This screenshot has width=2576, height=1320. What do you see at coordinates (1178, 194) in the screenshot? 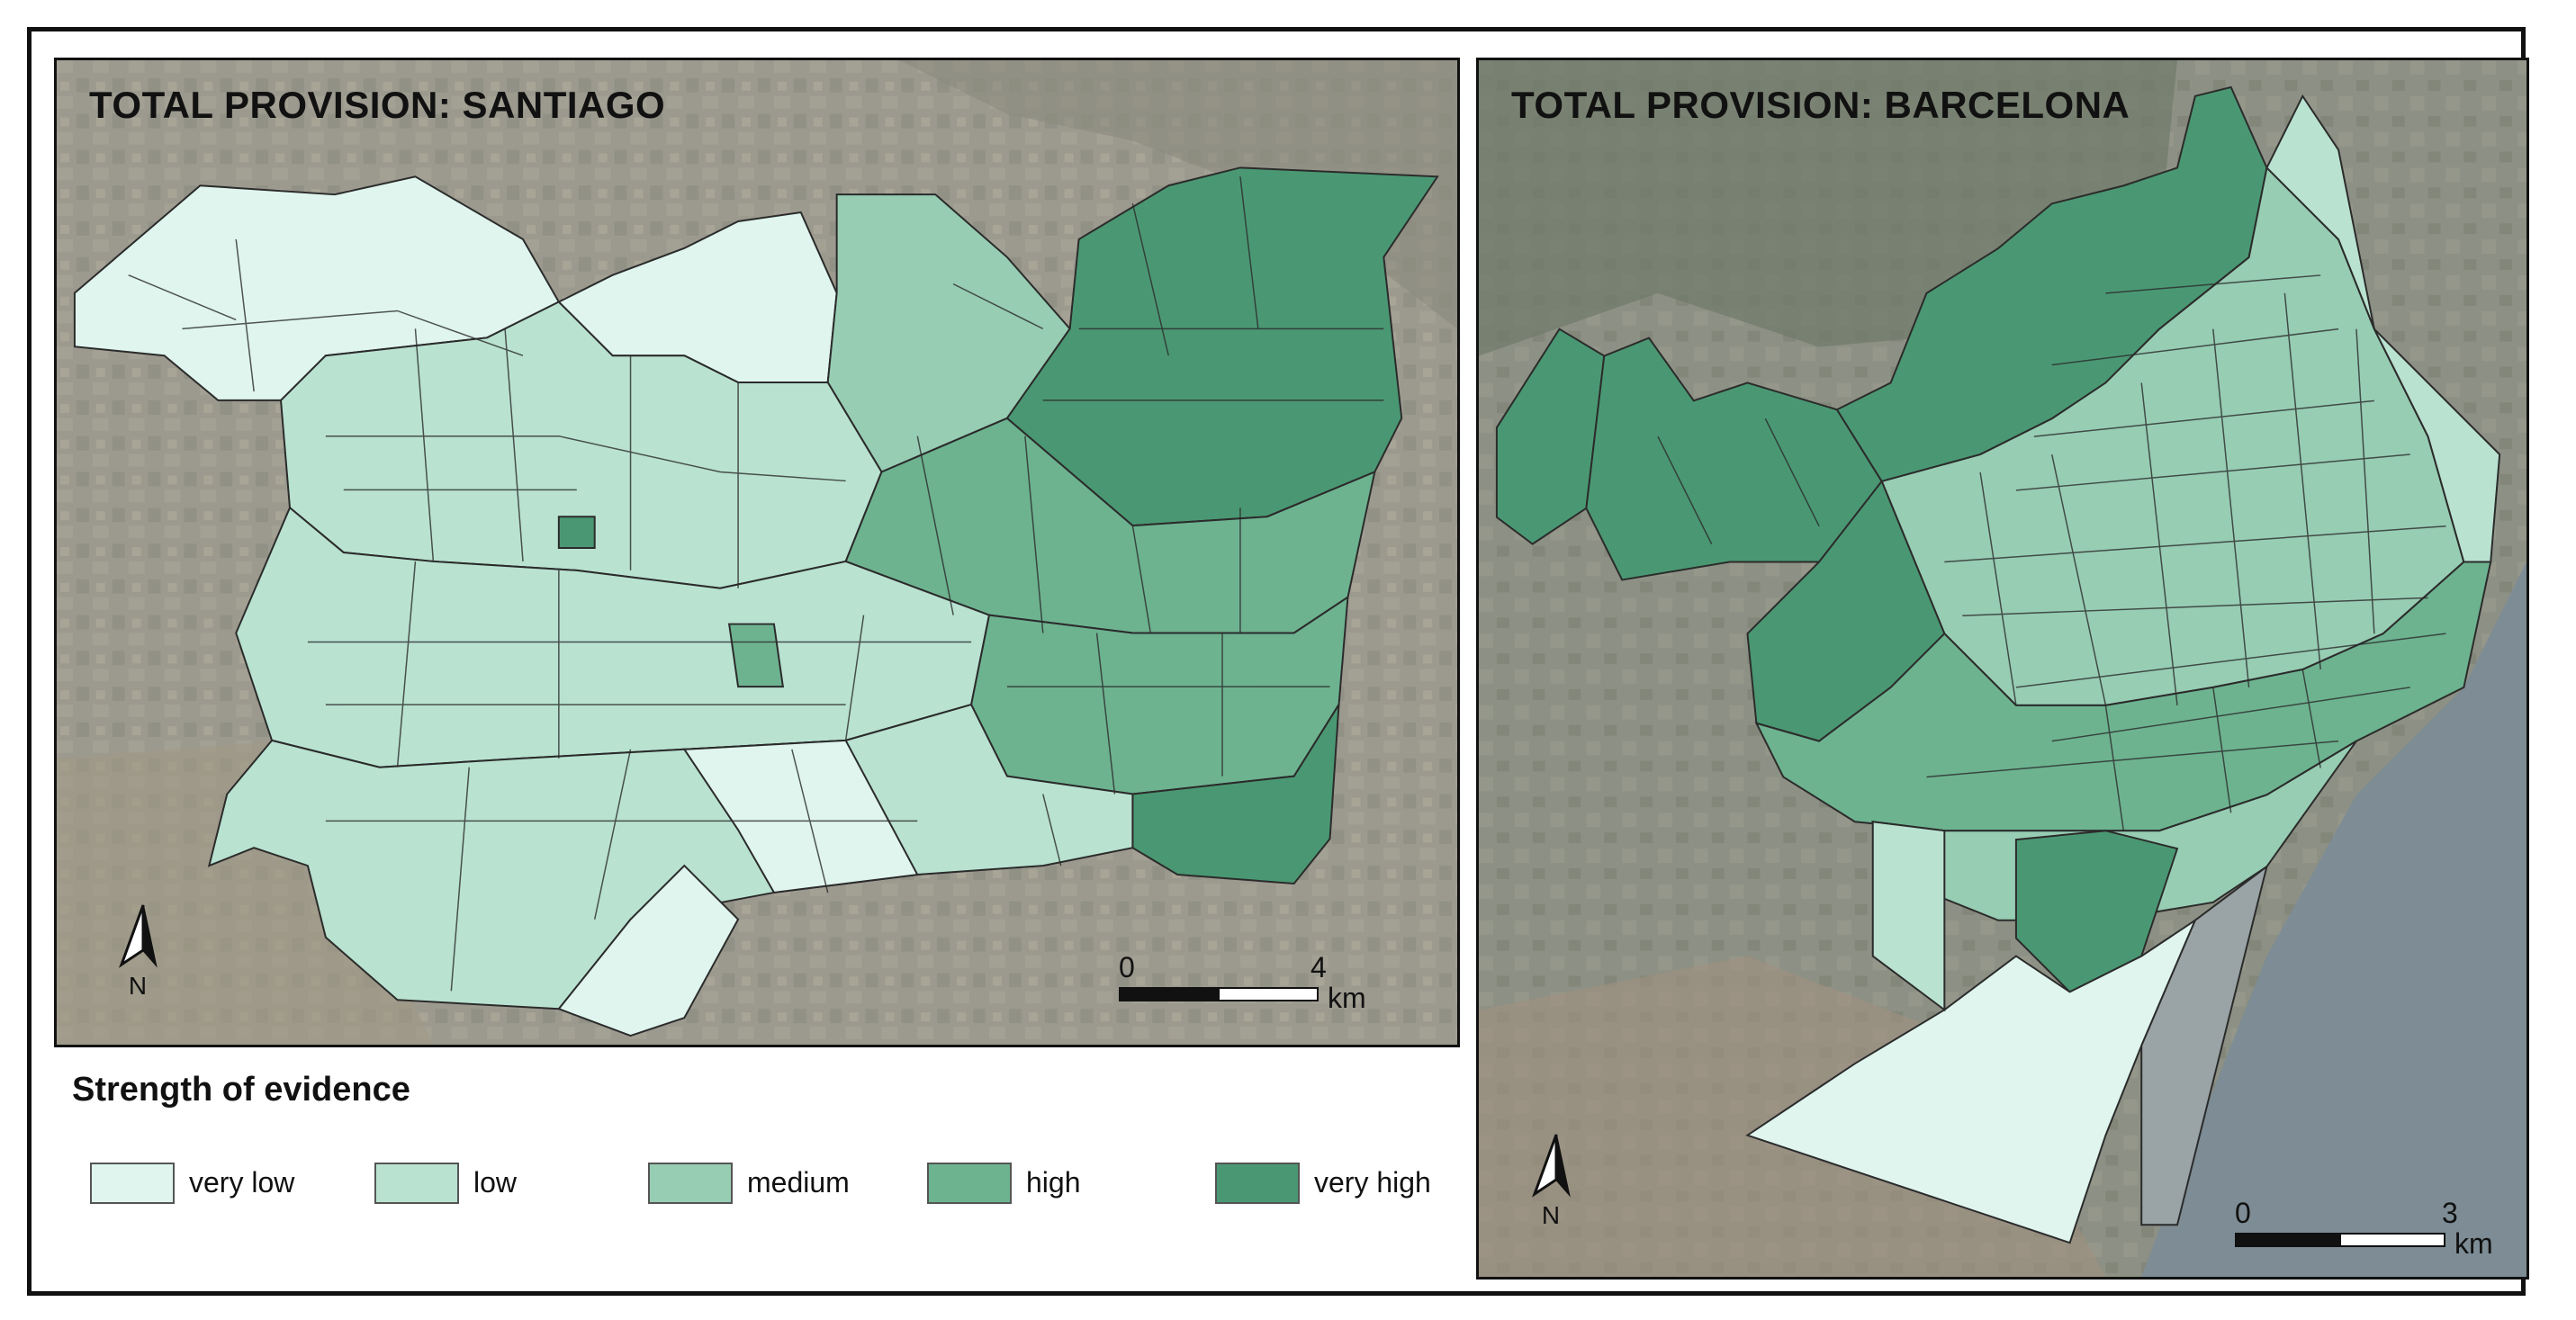
I see `mountain-terrain` at bounding box center [1178, 194].